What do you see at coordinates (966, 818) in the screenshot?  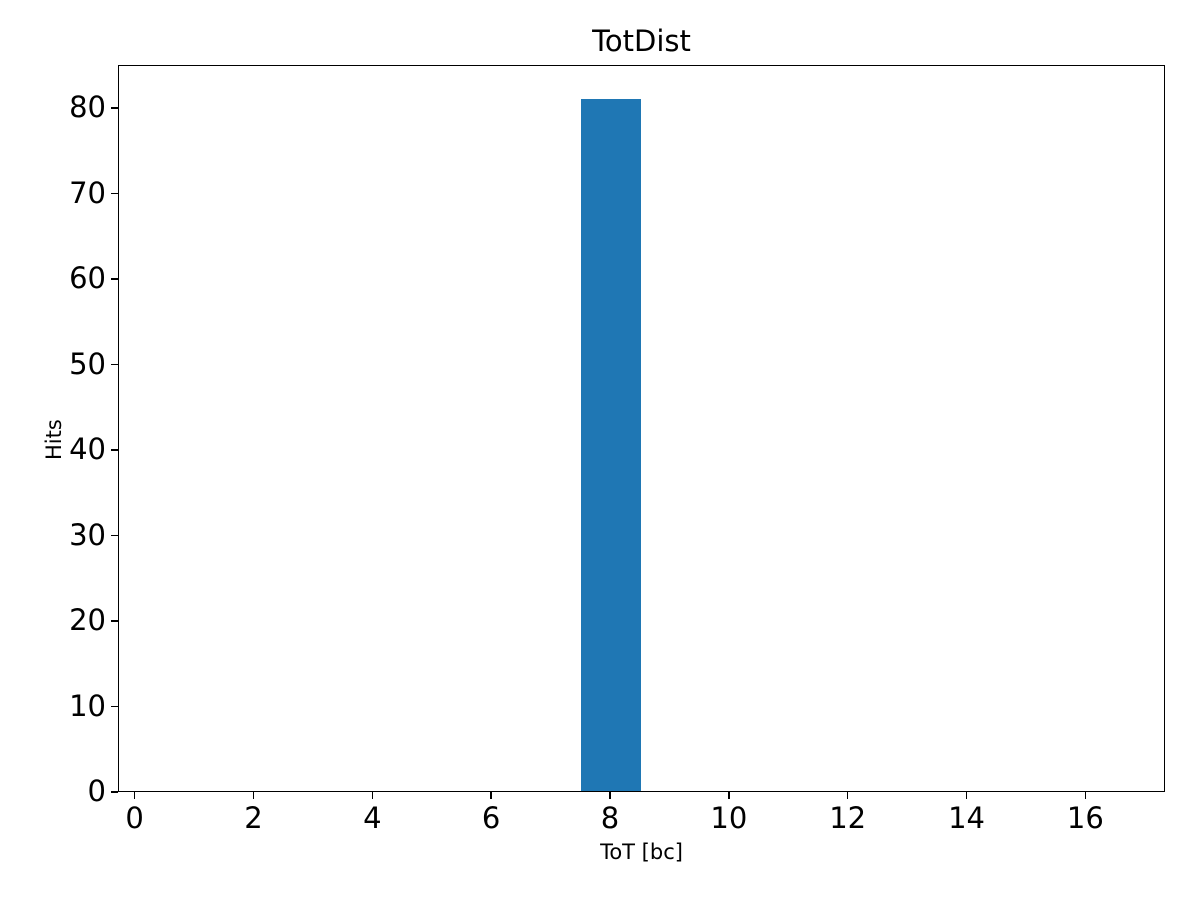 I see `x-tick-label: 14` at bounding box center [966, 818].